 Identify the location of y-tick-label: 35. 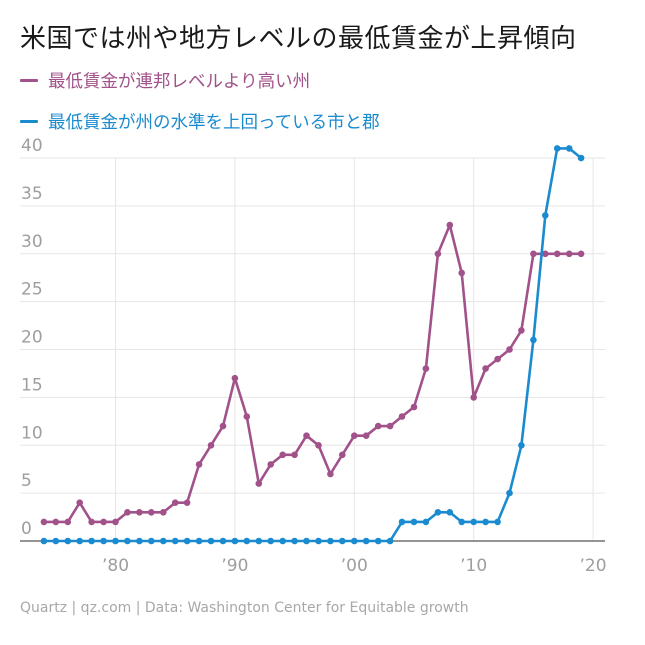
(32, 194).